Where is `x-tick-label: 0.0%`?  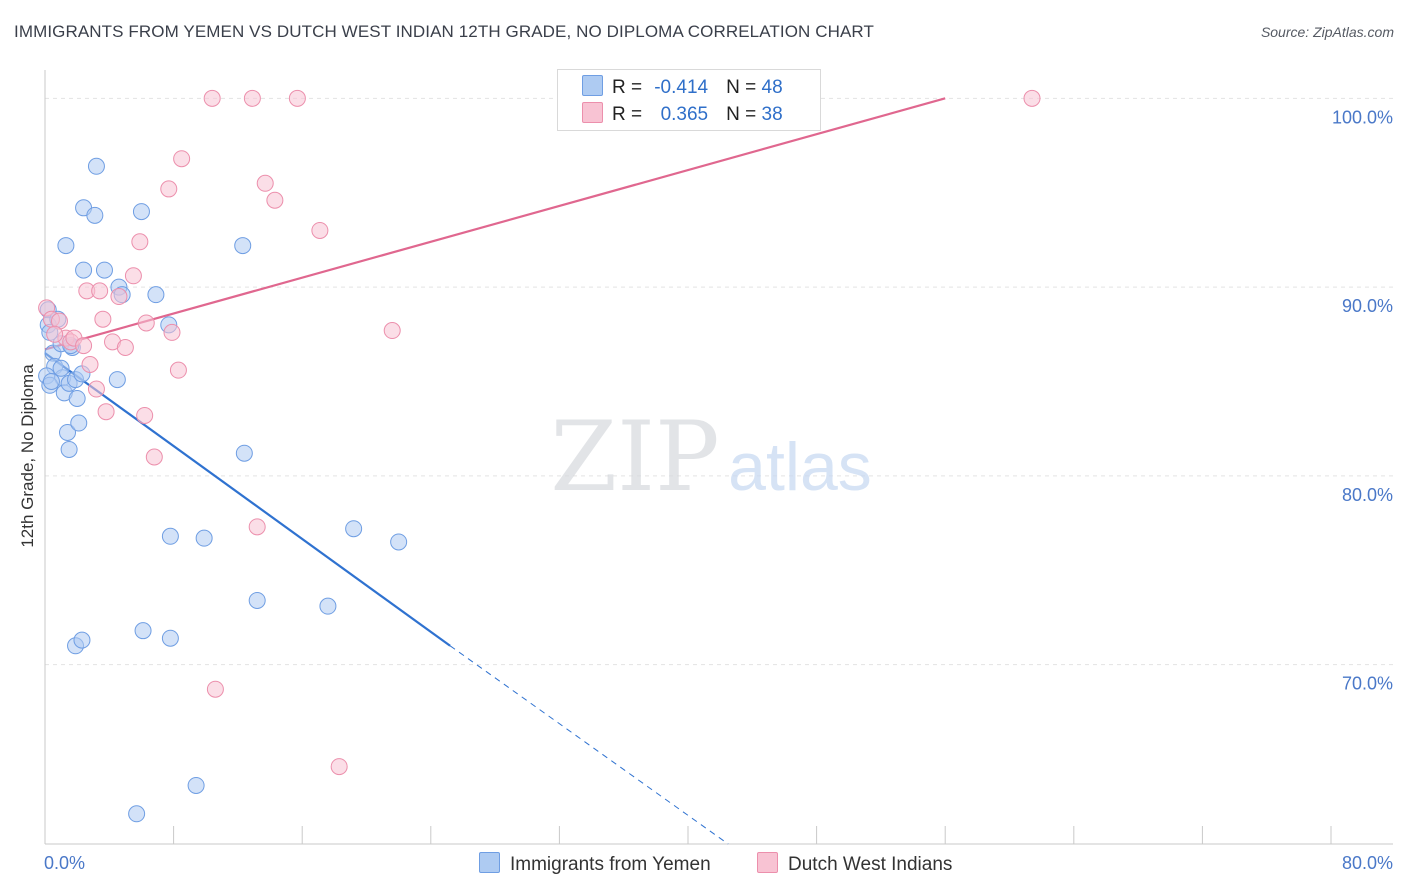 x-tick-label: 0.0% is located at coordinates (64, 863).